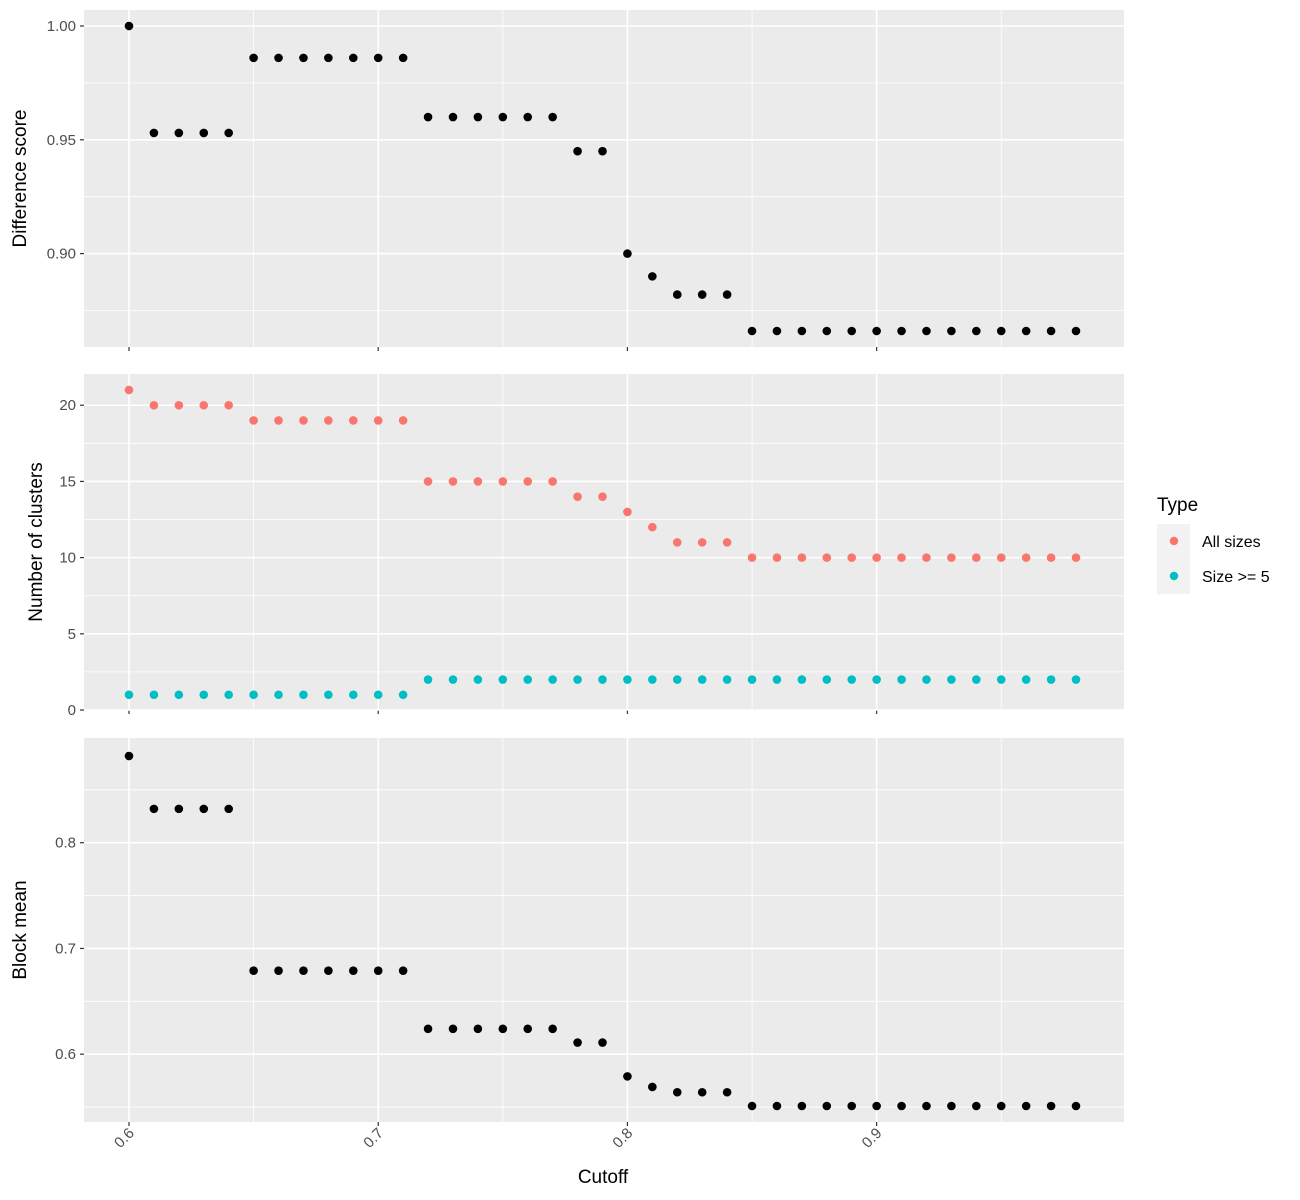 The width and height of the screenshot is (1300, 1200). I want to click on x-tick-label: 0.8, so click(622, 1138).